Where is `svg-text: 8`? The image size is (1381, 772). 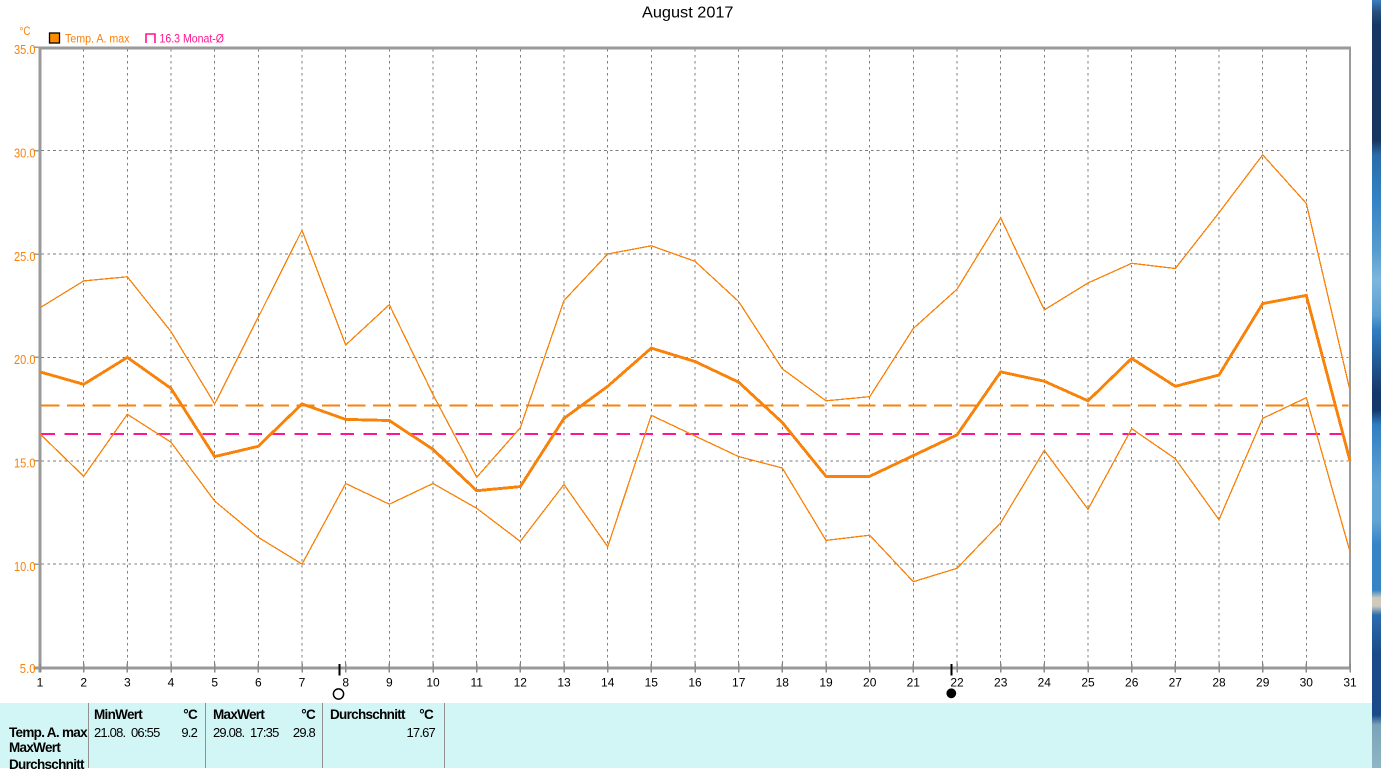 svg-text: 8 is located at coordinates (345, 682).